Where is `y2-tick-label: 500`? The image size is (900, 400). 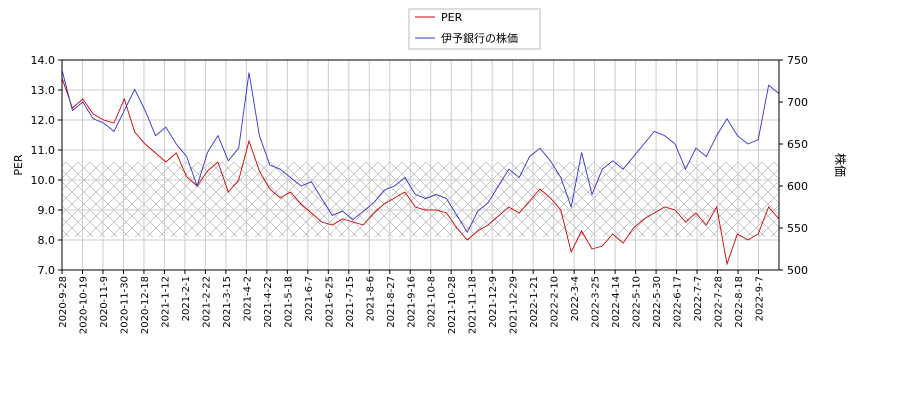 y2-tick-label: 500 is located at coordinates (797, 270).